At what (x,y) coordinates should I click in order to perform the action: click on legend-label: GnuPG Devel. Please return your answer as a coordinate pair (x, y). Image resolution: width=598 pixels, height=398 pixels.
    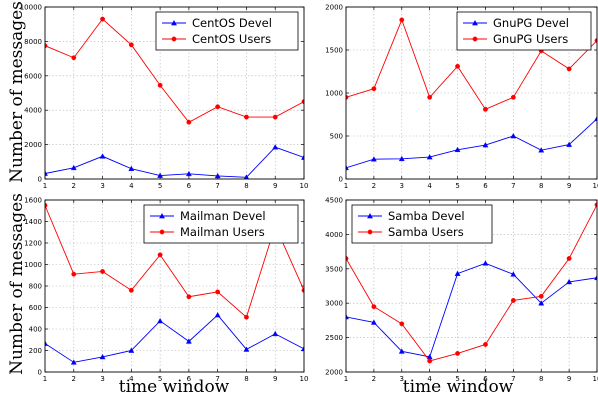
    Looking at the image, I should click on (531, 23).